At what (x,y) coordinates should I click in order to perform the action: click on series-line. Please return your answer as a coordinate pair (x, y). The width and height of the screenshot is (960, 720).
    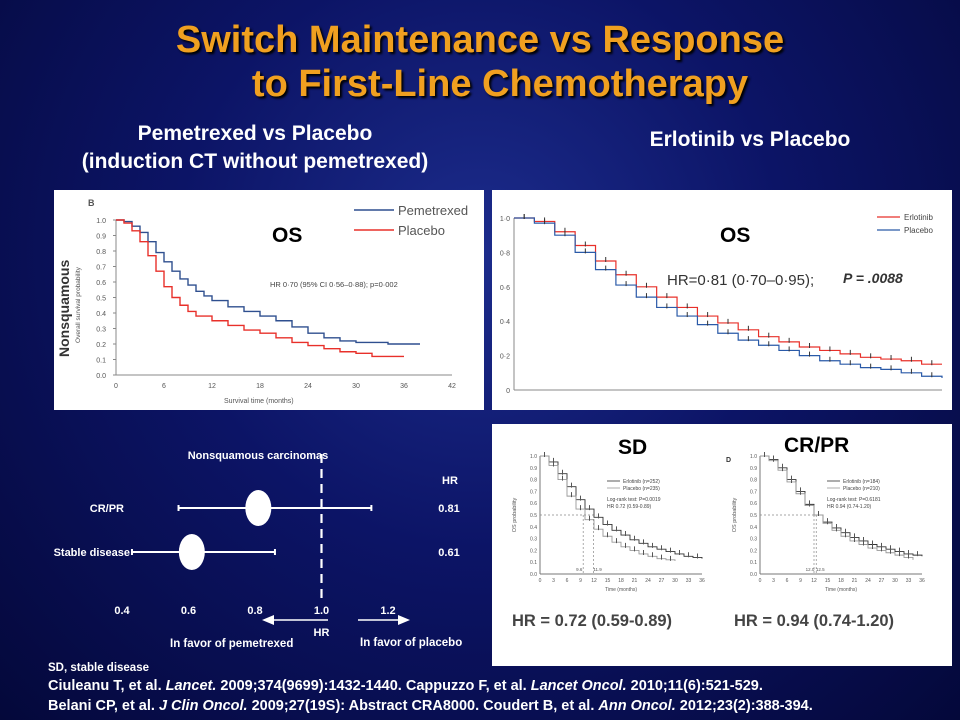
    Looking at the image, I should click on (608, 508).